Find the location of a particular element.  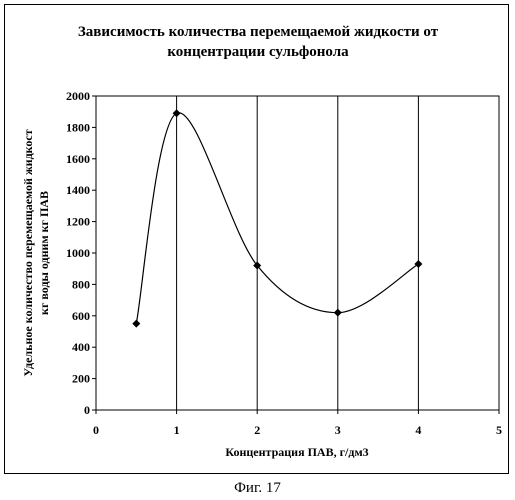

x-tick-label: 3 is located at coordinates (338, 430).